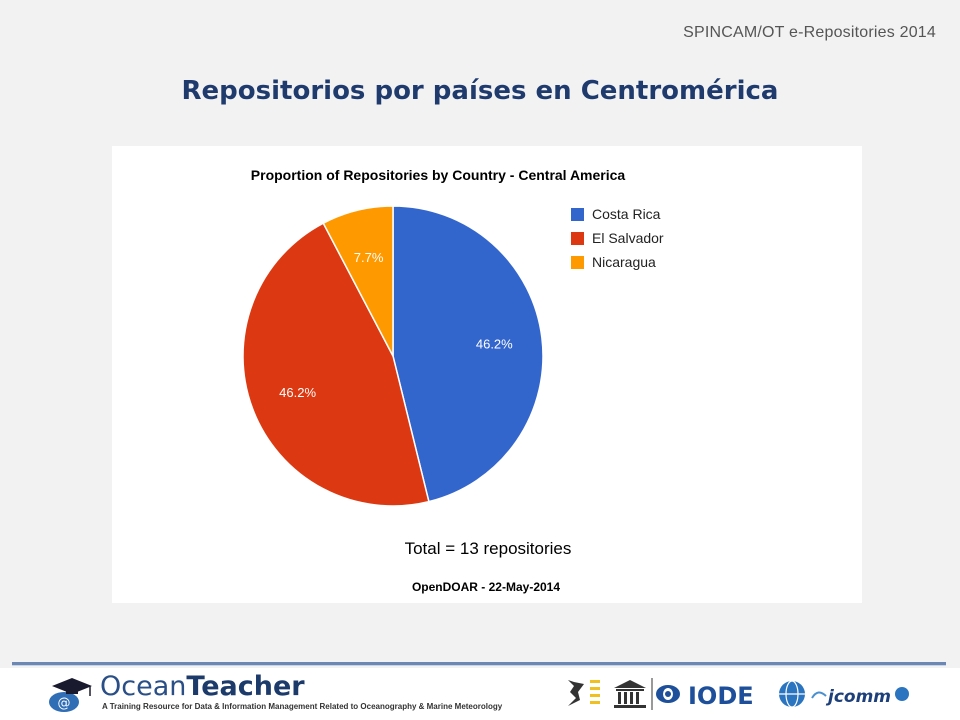  What do you see at coordinates (70, 695) in the screenshot?
I see `oceanteacher-logo-icon: @` at bounding box center [70, 695].